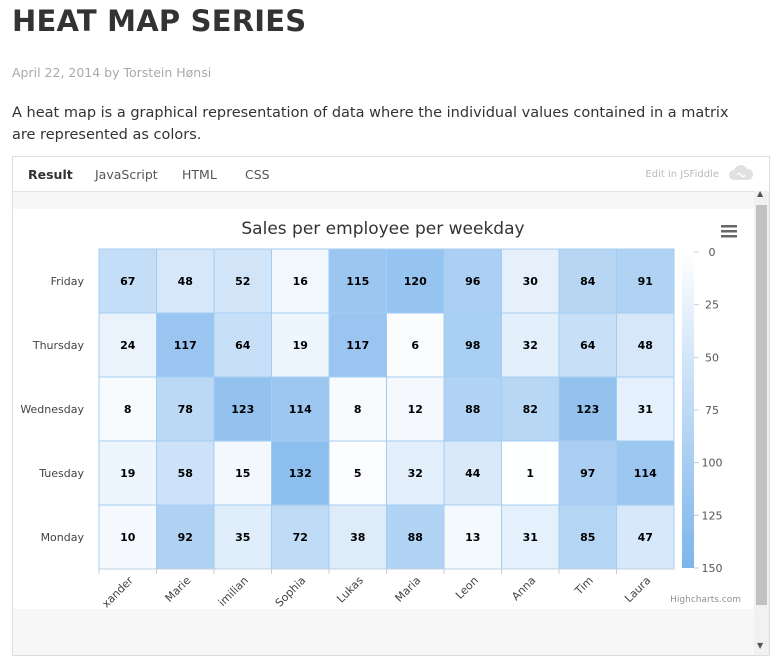 The width and height of the screenshot is (782, 667). Describe the element at coordinates (712, 568) in the screenshot. I see `legend-tick-label: 150` at that location.